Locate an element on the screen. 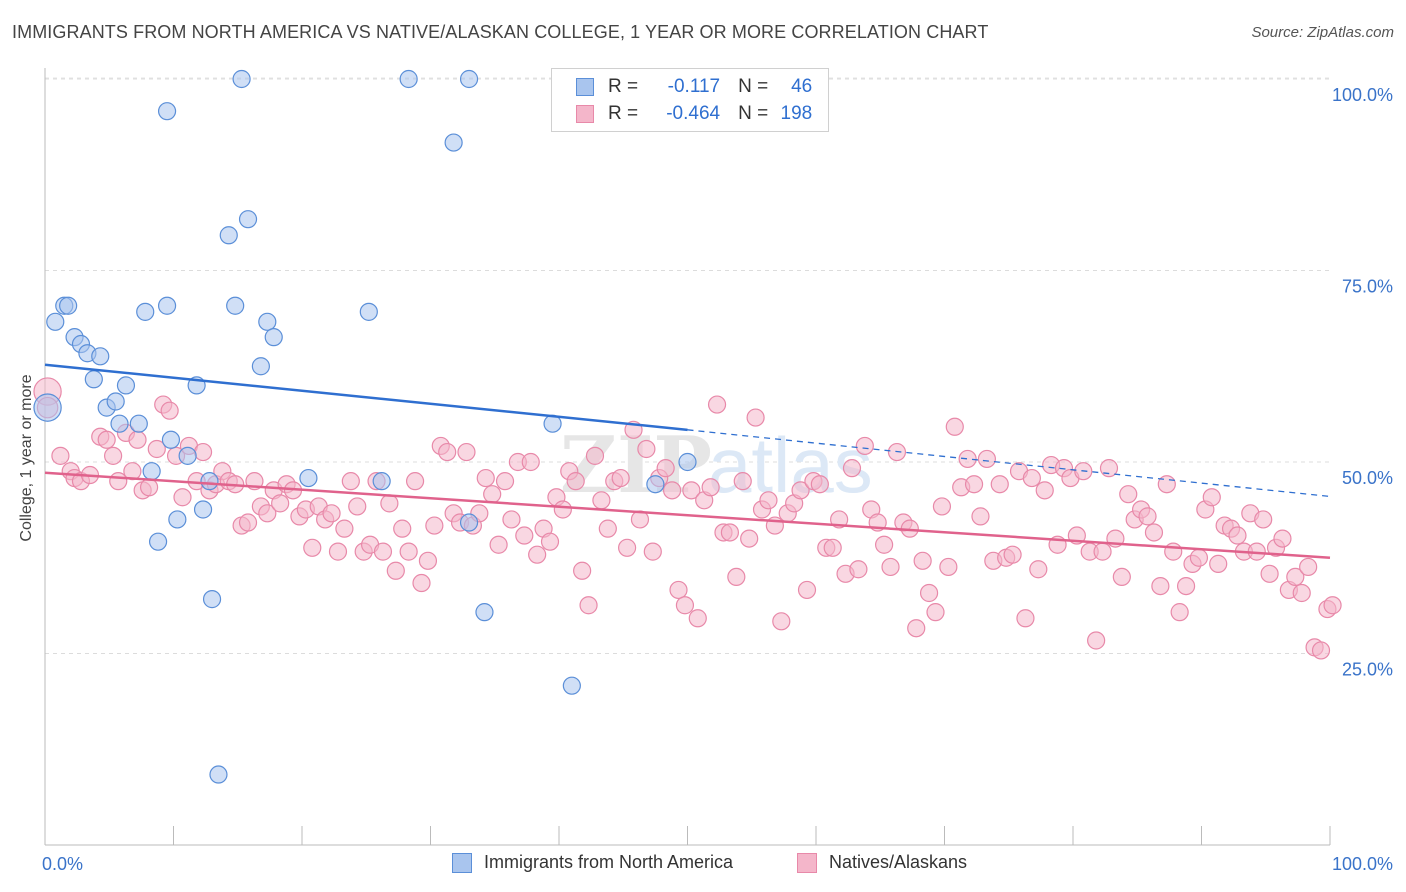 The image size is (1406, 892). bottom-legend-natives: Natives/Alaskans is located at coordinates (882, 862).